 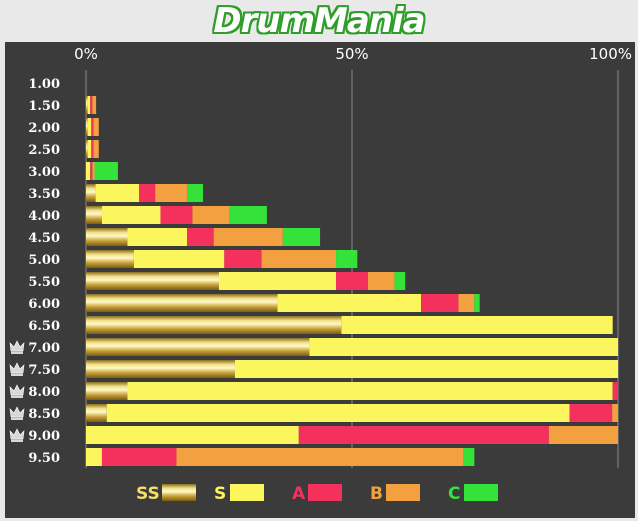 I want to click on bar-s-2.50, so click(x=89, y=149).